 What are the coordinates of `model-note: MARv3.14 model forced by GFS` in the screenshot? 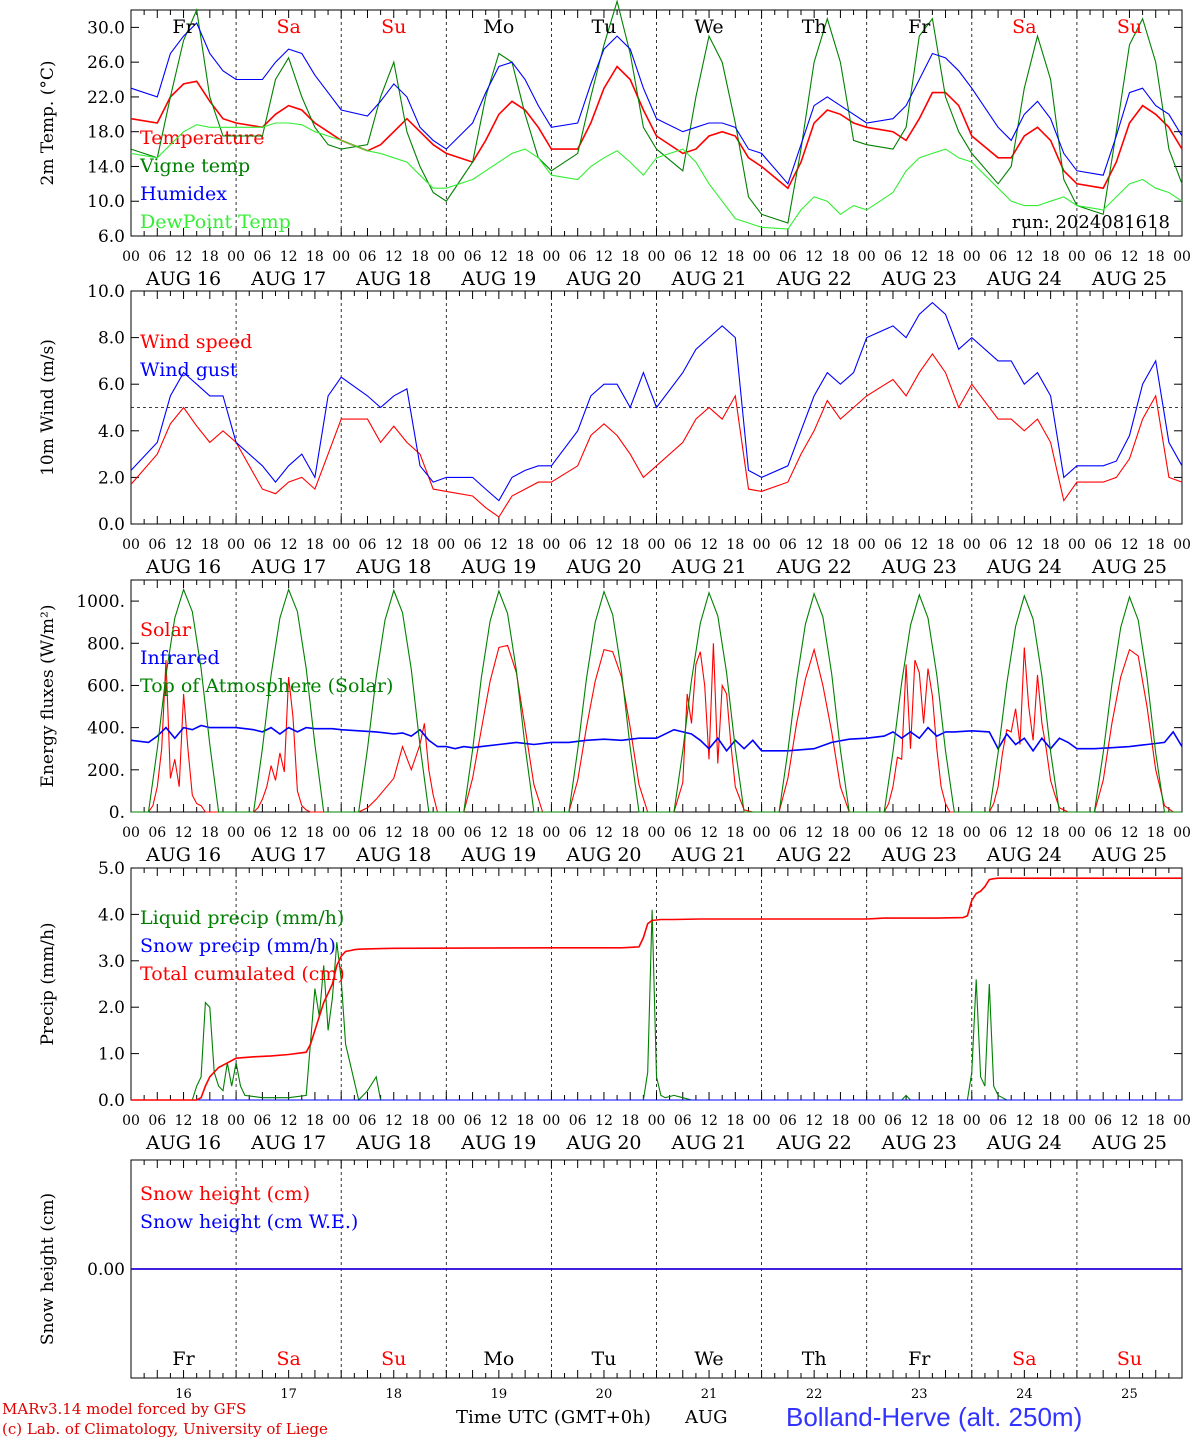 It's located at (124, 1409).